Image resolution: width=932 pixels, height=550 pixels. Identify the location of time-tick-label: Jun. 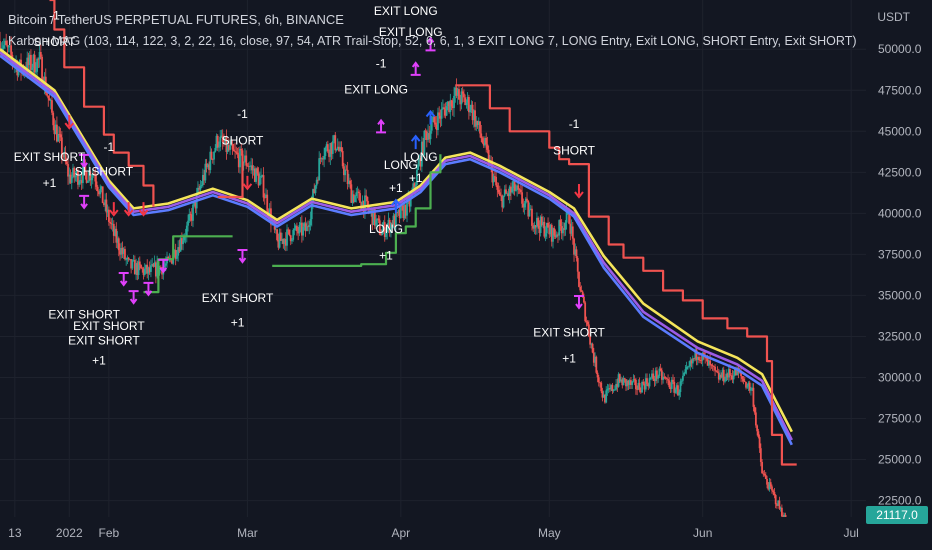
(702, 533).